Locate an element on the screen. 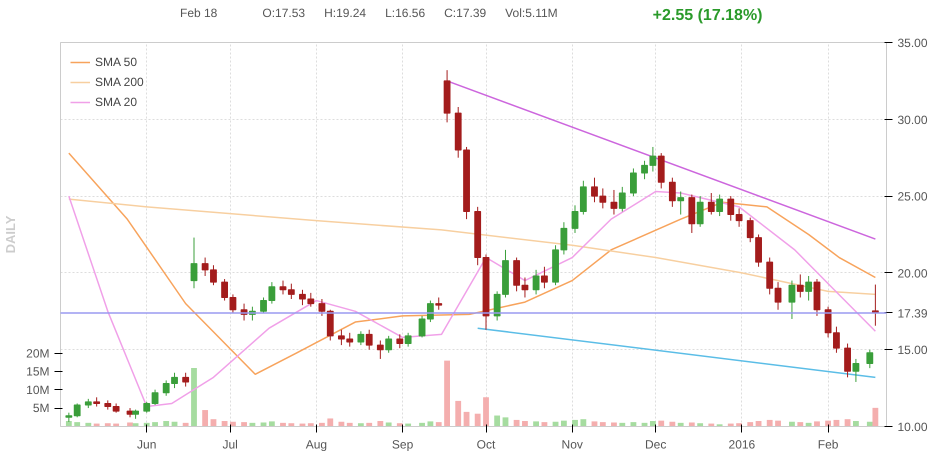 The height and width of the screenshot is (461, 946). x-tick-label: Jun is located at coordinates (146, 445).